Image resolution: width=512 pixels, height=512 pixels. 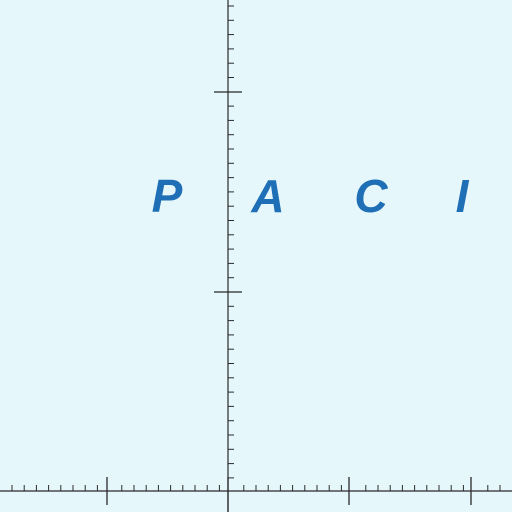 I want to click on parallel-line, so click(x=256, y=494).